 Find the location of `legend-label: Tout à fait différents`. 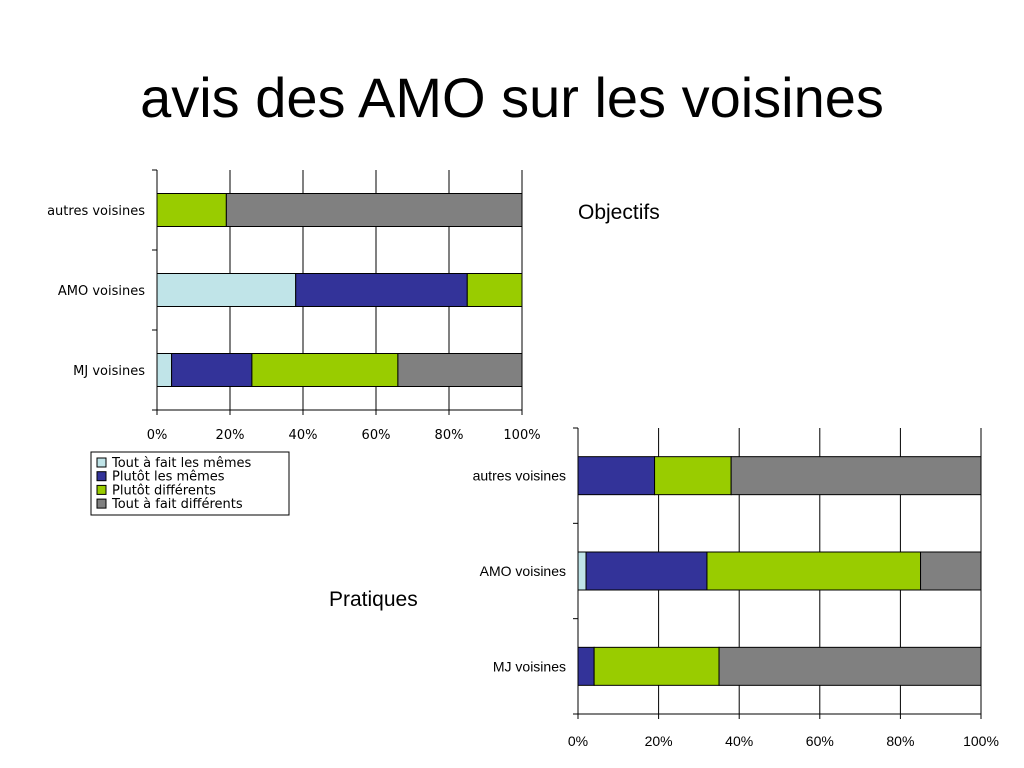

legend-label: Tout à fait différents is located at coordinates (177, 504).